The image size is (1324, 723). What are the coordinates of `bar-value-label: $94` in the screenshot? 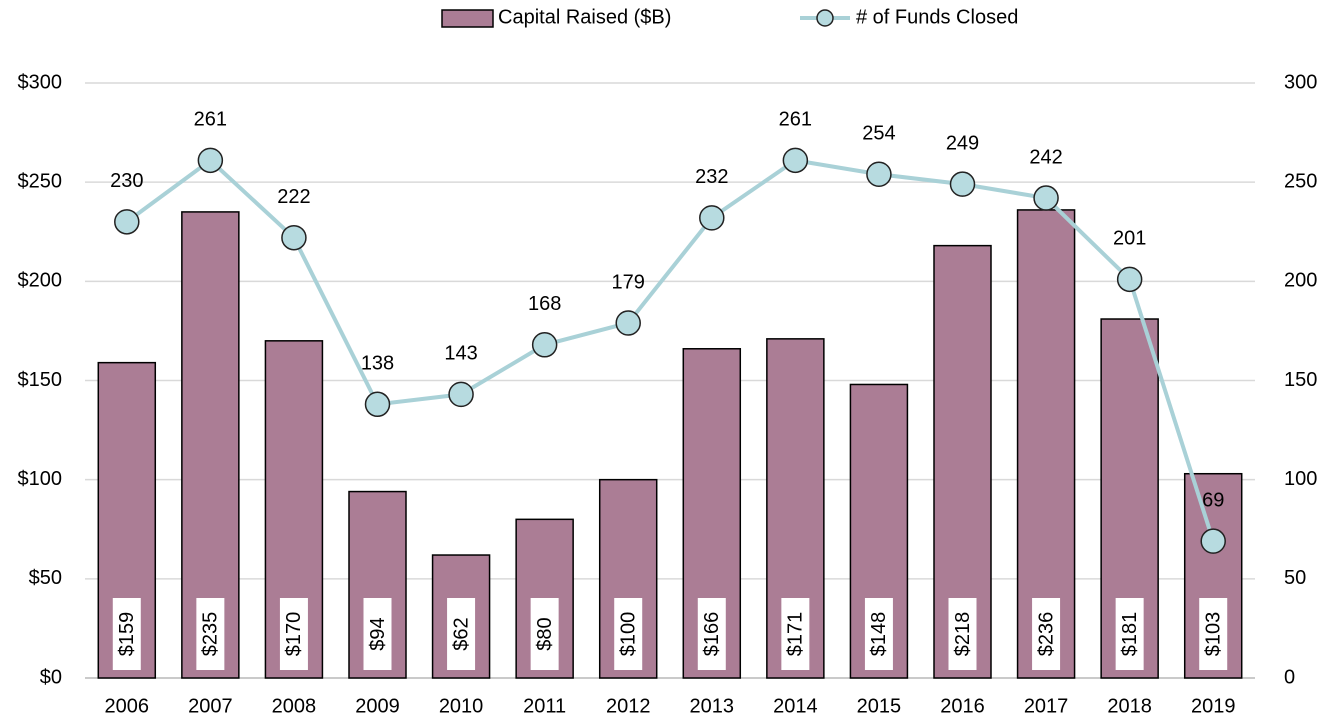 It's located at (378, 633).